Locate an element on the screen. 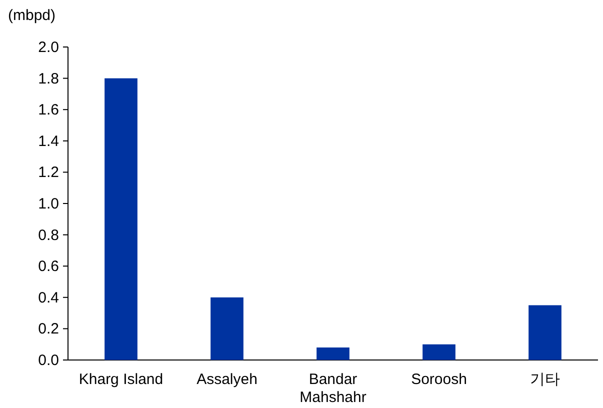  x-tick-label: 기타 is located at coordinates (545, 379).